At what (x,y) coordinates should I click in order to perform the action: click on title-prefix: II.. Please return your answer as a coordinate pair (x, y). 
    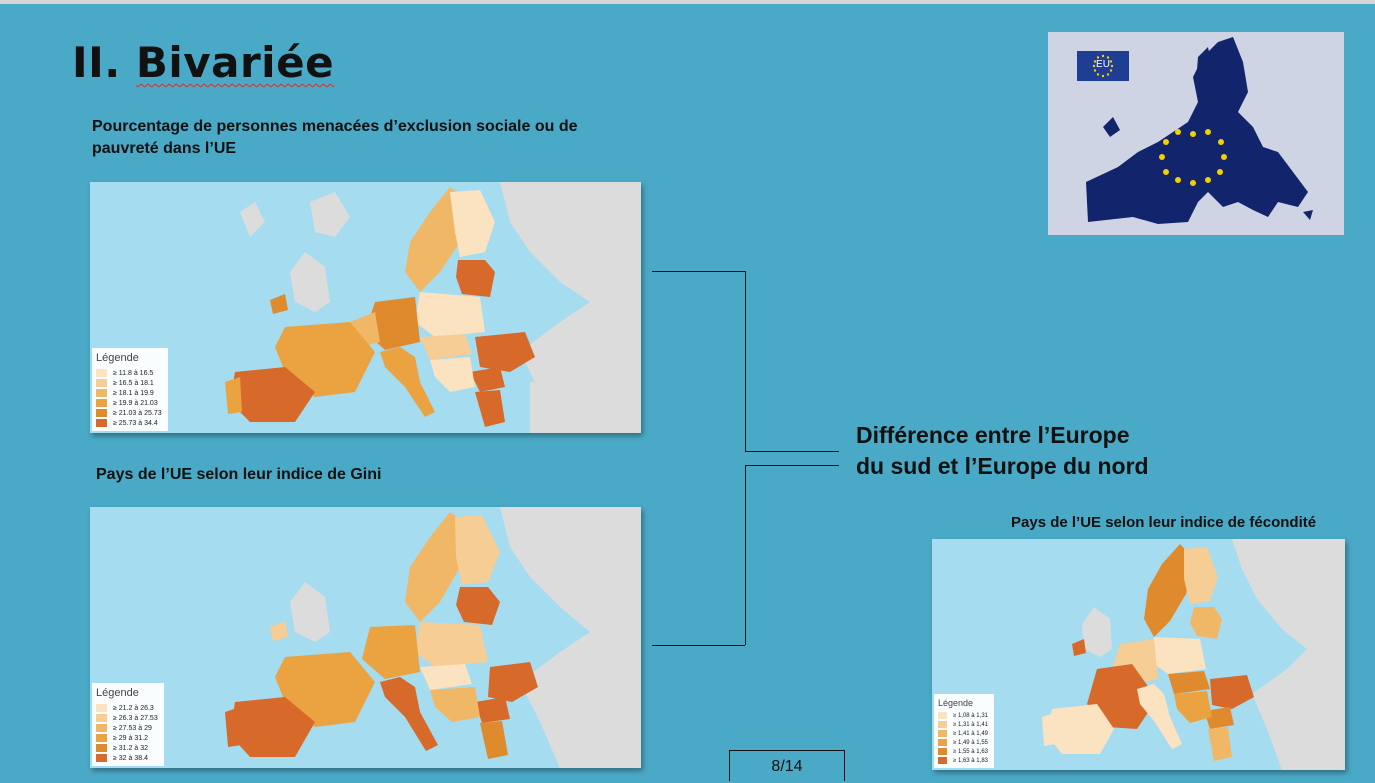
    Looking at the image, I should click on (96, 62).